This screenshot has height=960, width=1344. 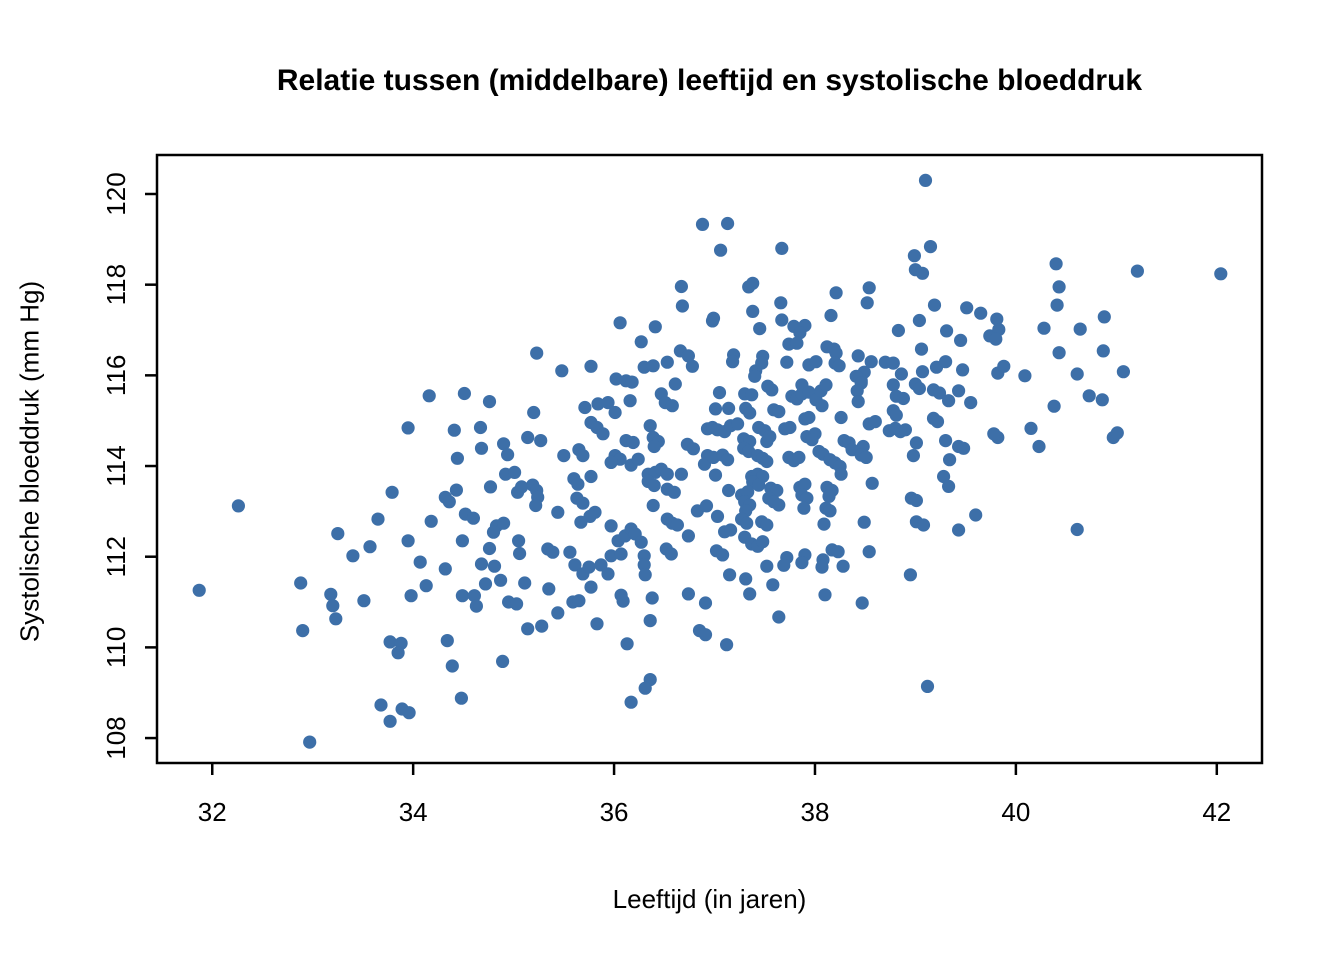 What do you see at coordinates (116, 193) in the screenshot?
I see `y-tick-label: 120` at bounding box center [116, 193].